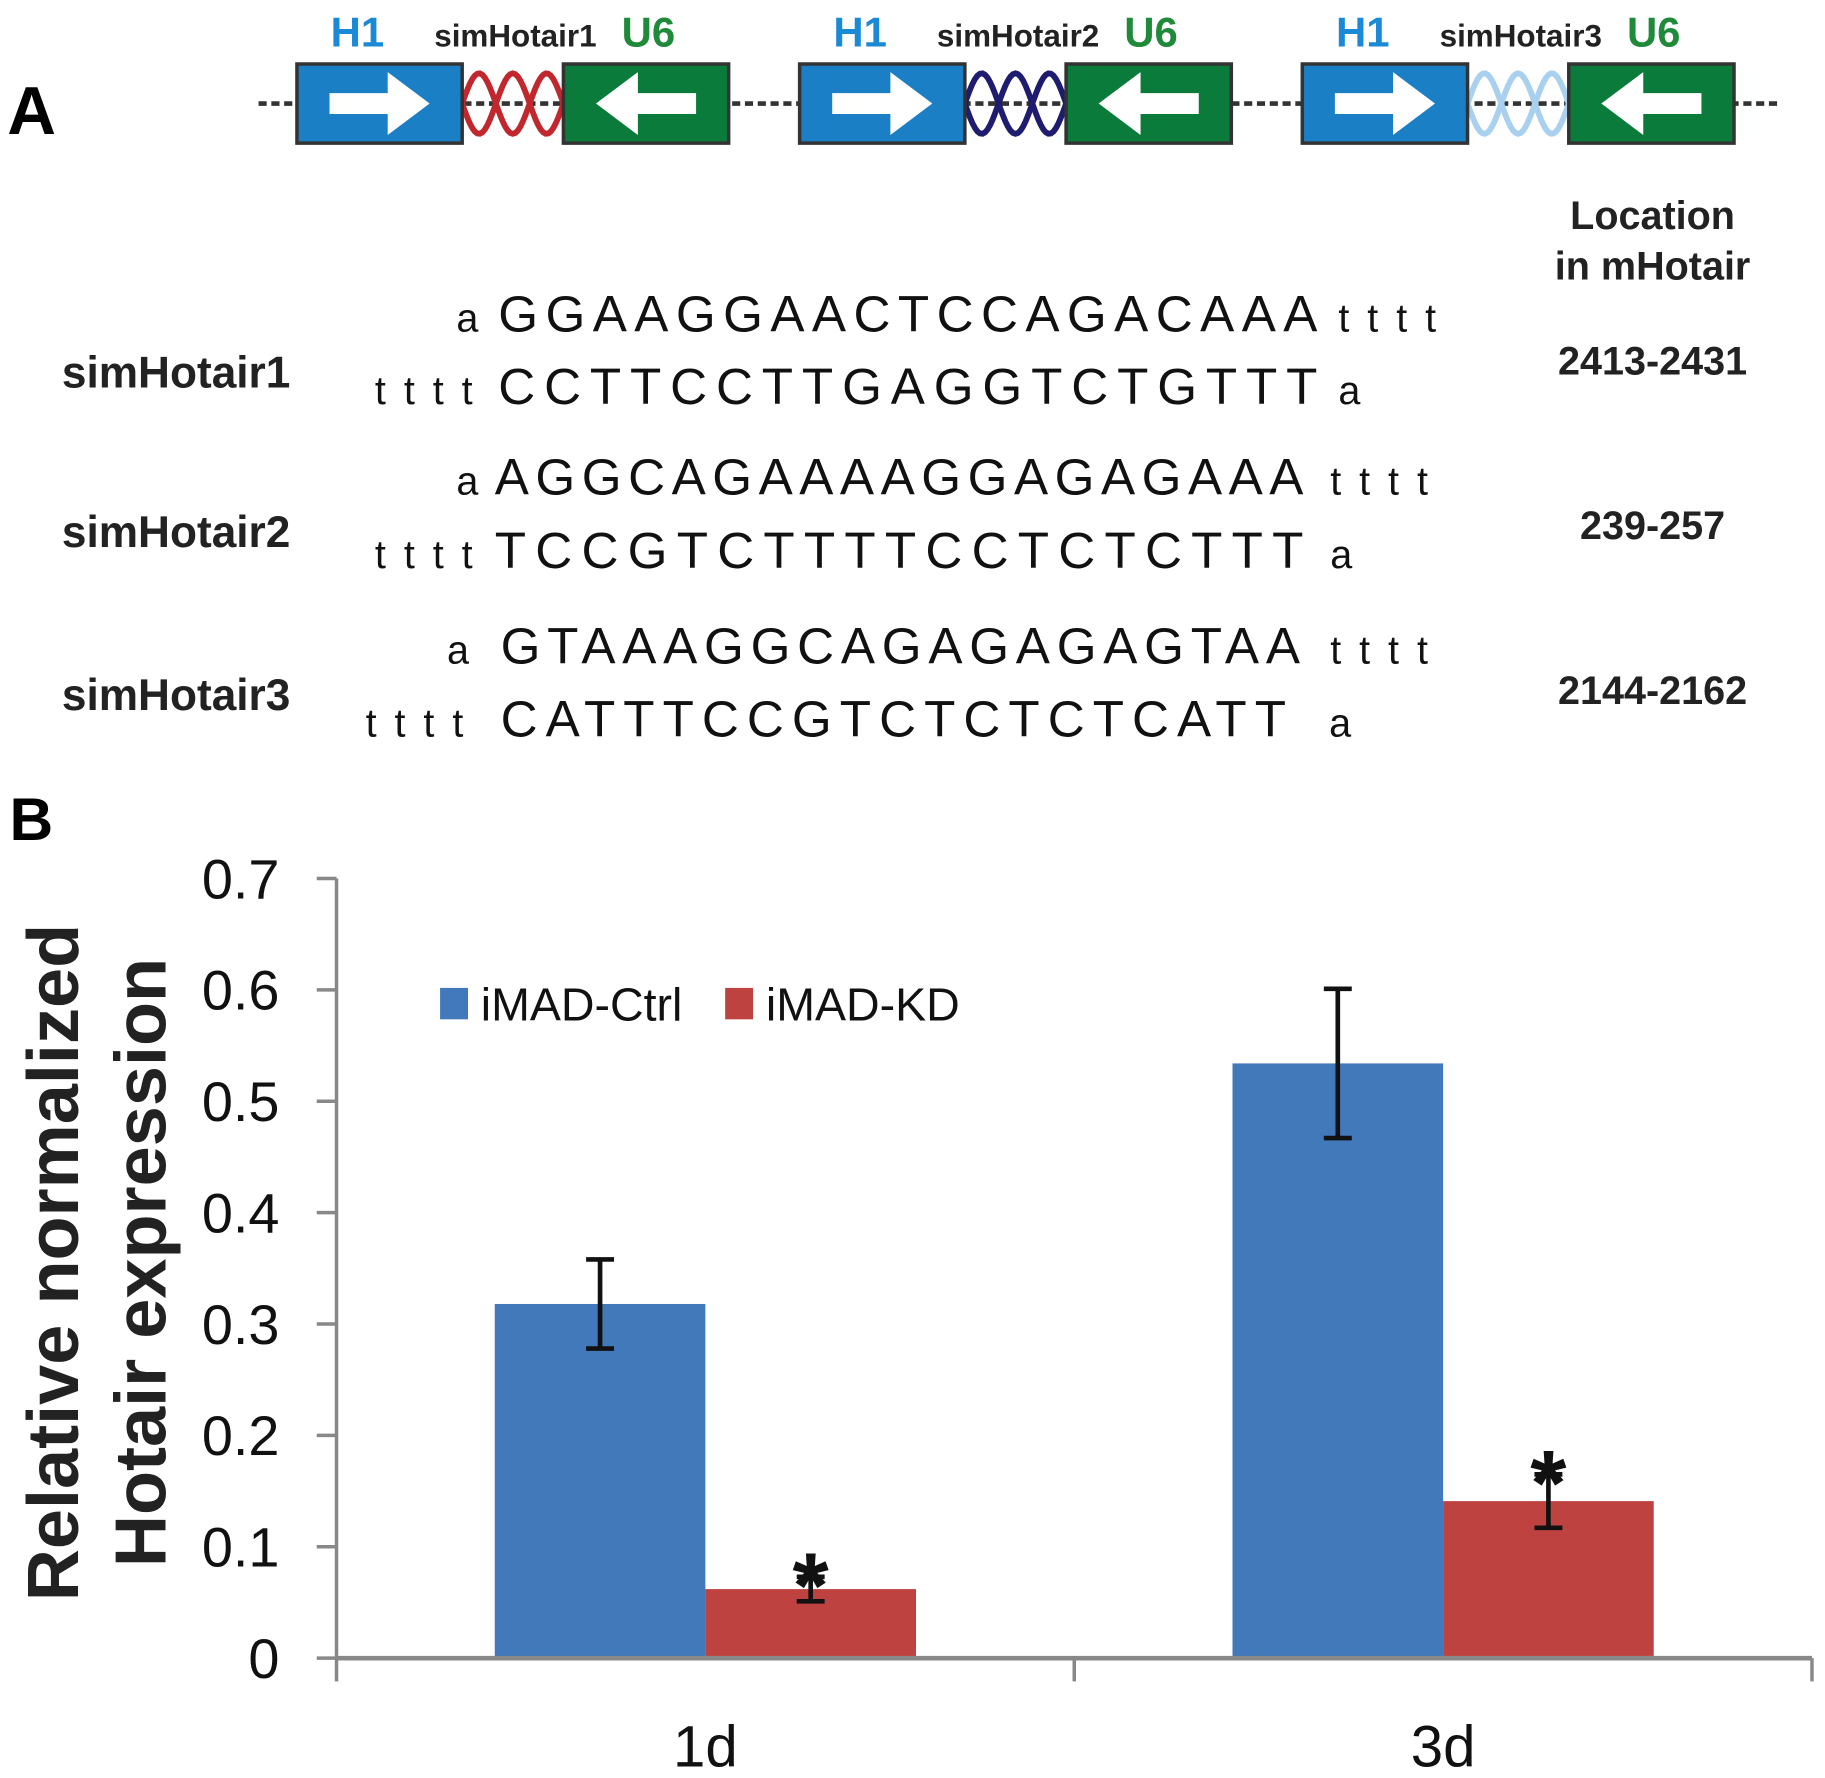  What do you see at coordinates (1338, 1361) in the screenshot?
I see `bar-iMAD-Ctrl-3d` at bounding box center [1338, 1361].